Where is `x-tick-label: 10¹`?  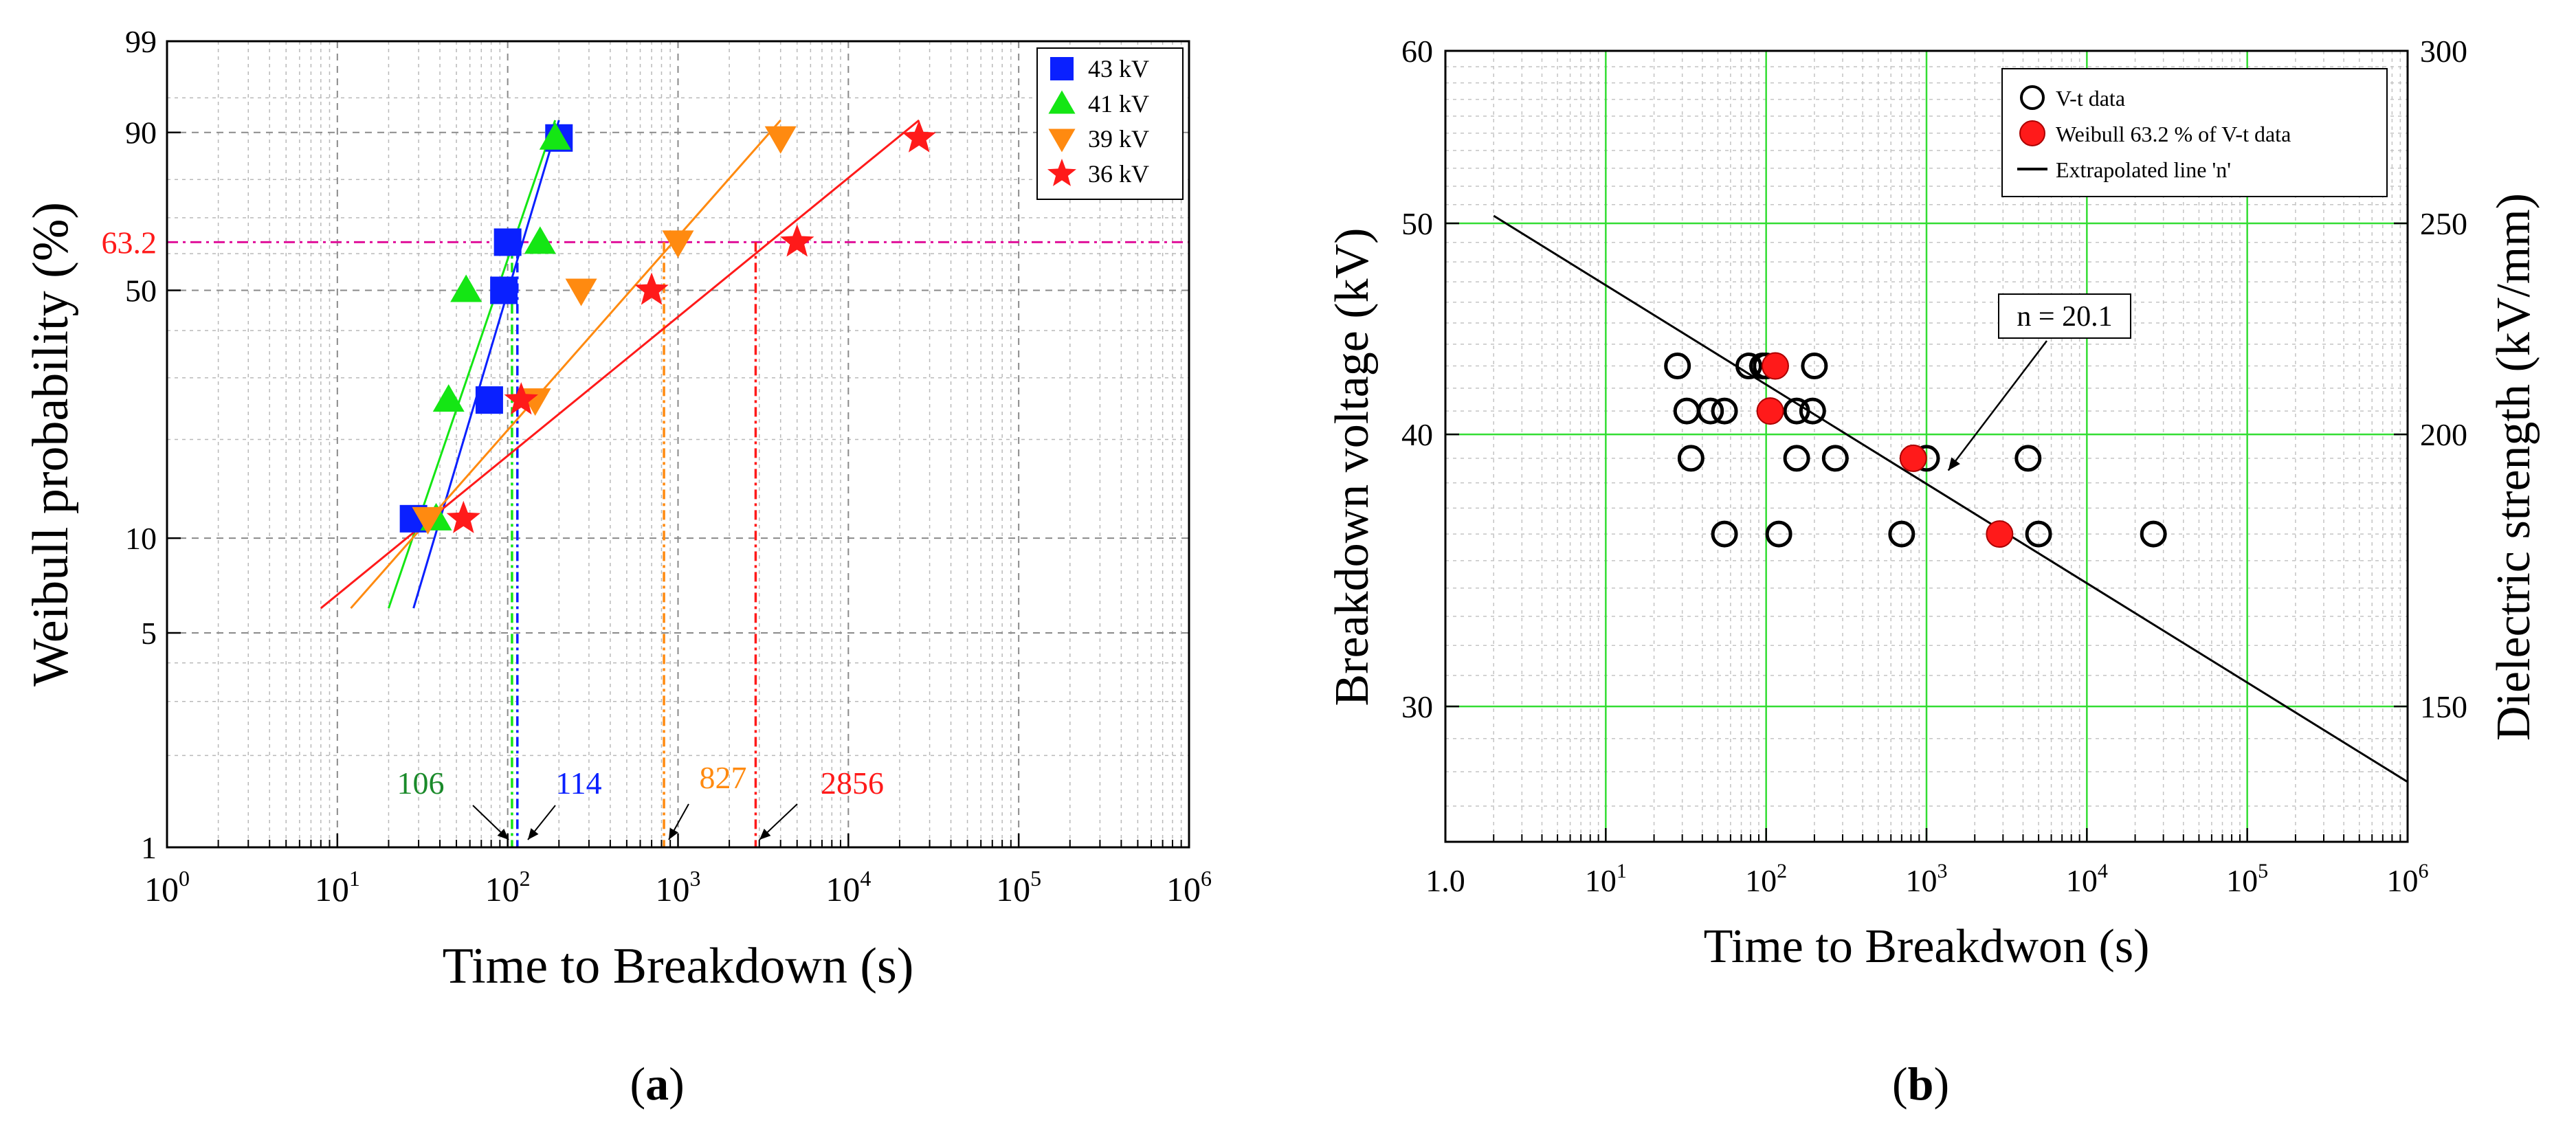 x-tick-label: 10¹ is located at coordinates (337, 887).